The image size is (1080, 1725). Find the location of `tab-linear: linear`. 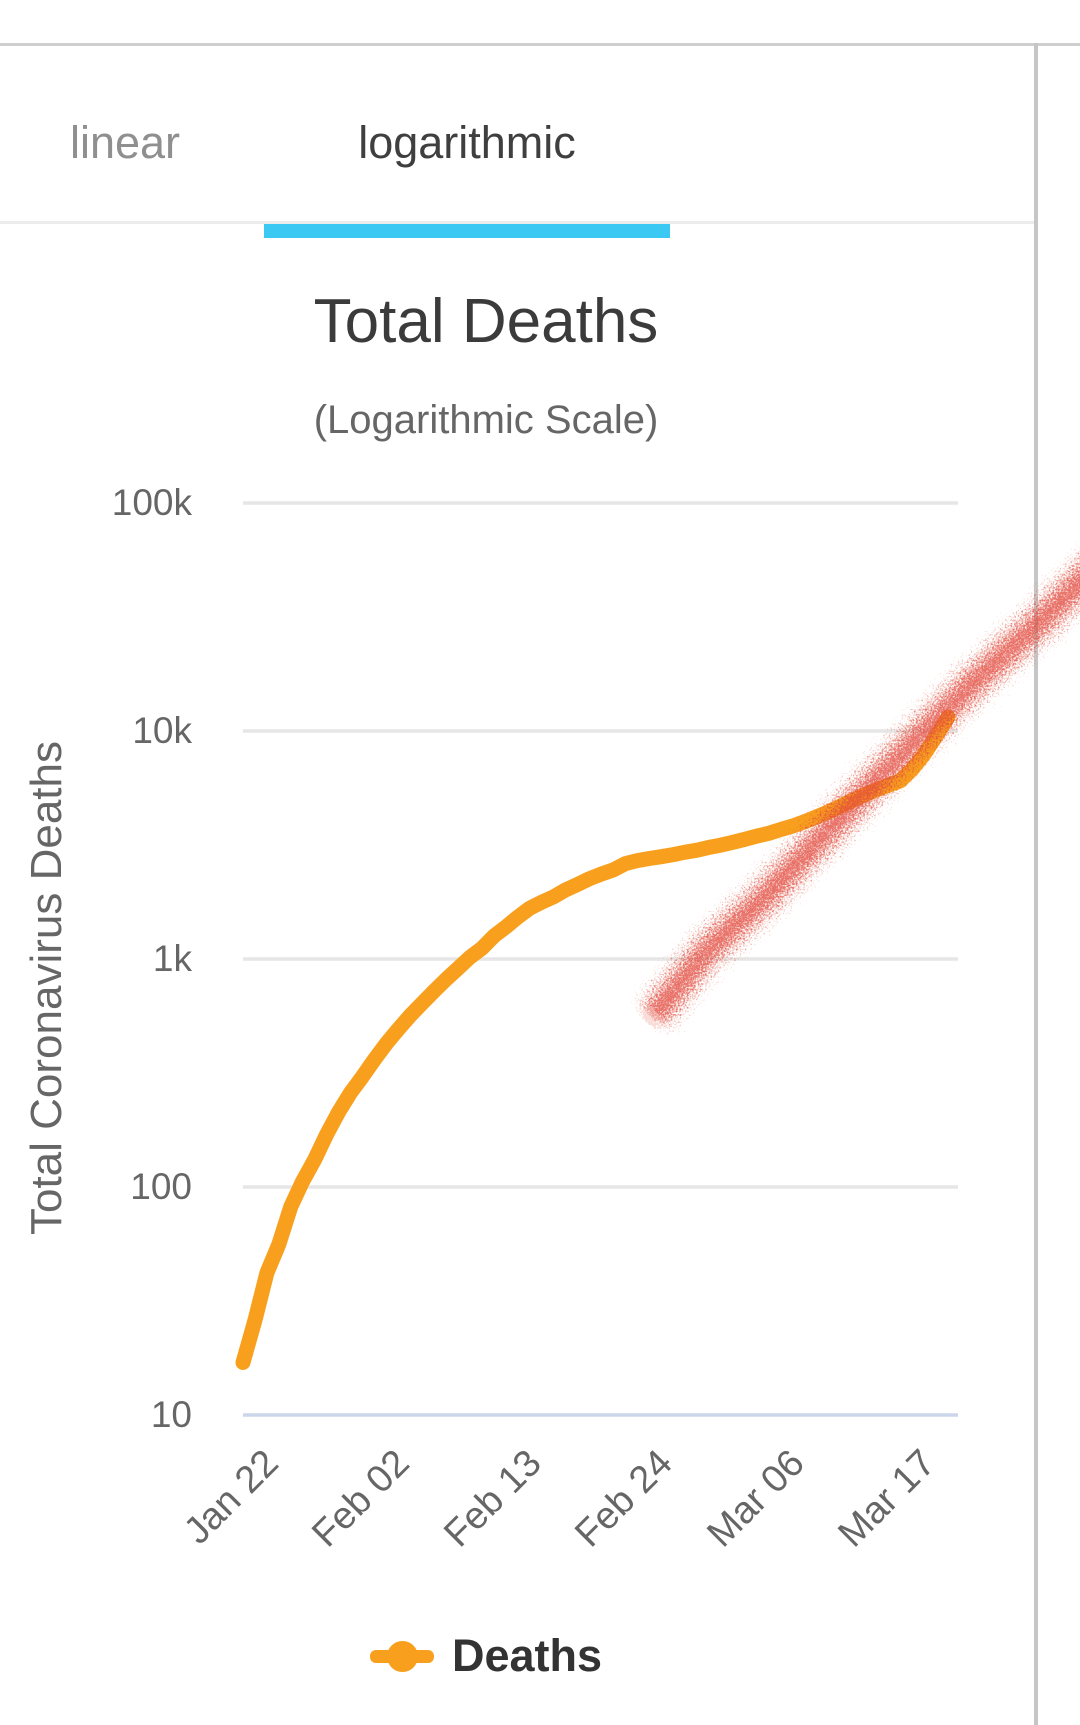

tab-linear: linear is located at coordinates (125, 142).